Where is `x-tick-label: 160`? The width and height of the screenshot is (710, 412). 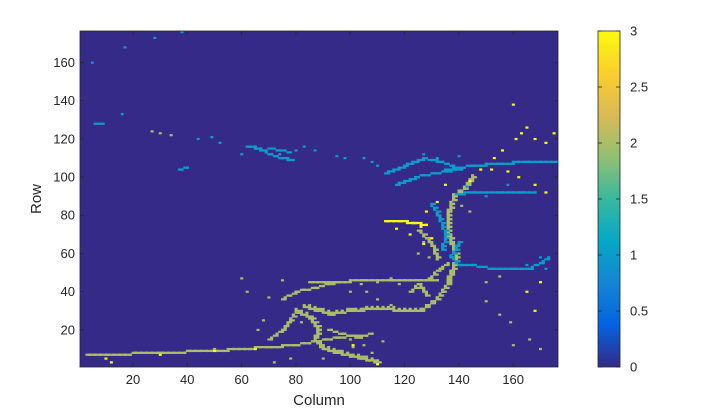 x-tick-label: 160 is located at coordinates (513, 379).